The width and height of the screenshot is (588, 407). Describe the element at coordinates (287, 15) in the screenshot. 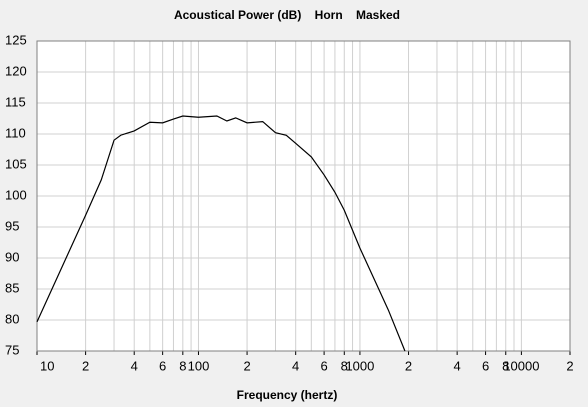

I see `chart-title: Acoustical Power (dB) Horn Masked` at that location.